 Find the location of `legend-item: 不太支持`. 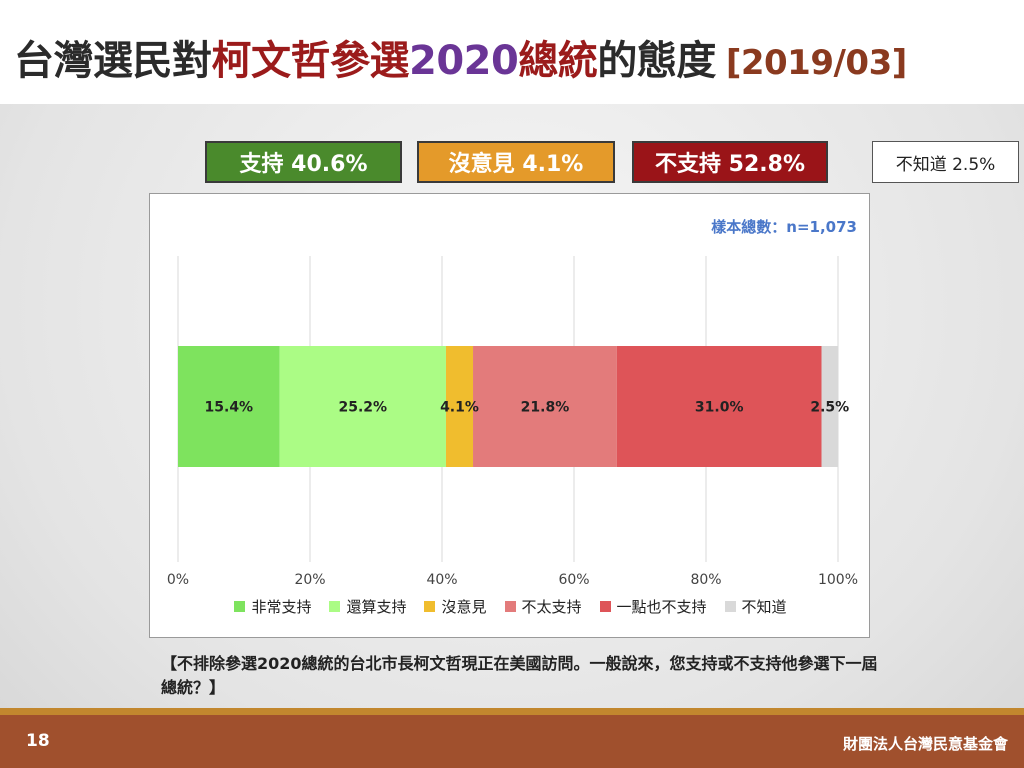

legend-item: 不太支持 is located at coordinates (543, 606).